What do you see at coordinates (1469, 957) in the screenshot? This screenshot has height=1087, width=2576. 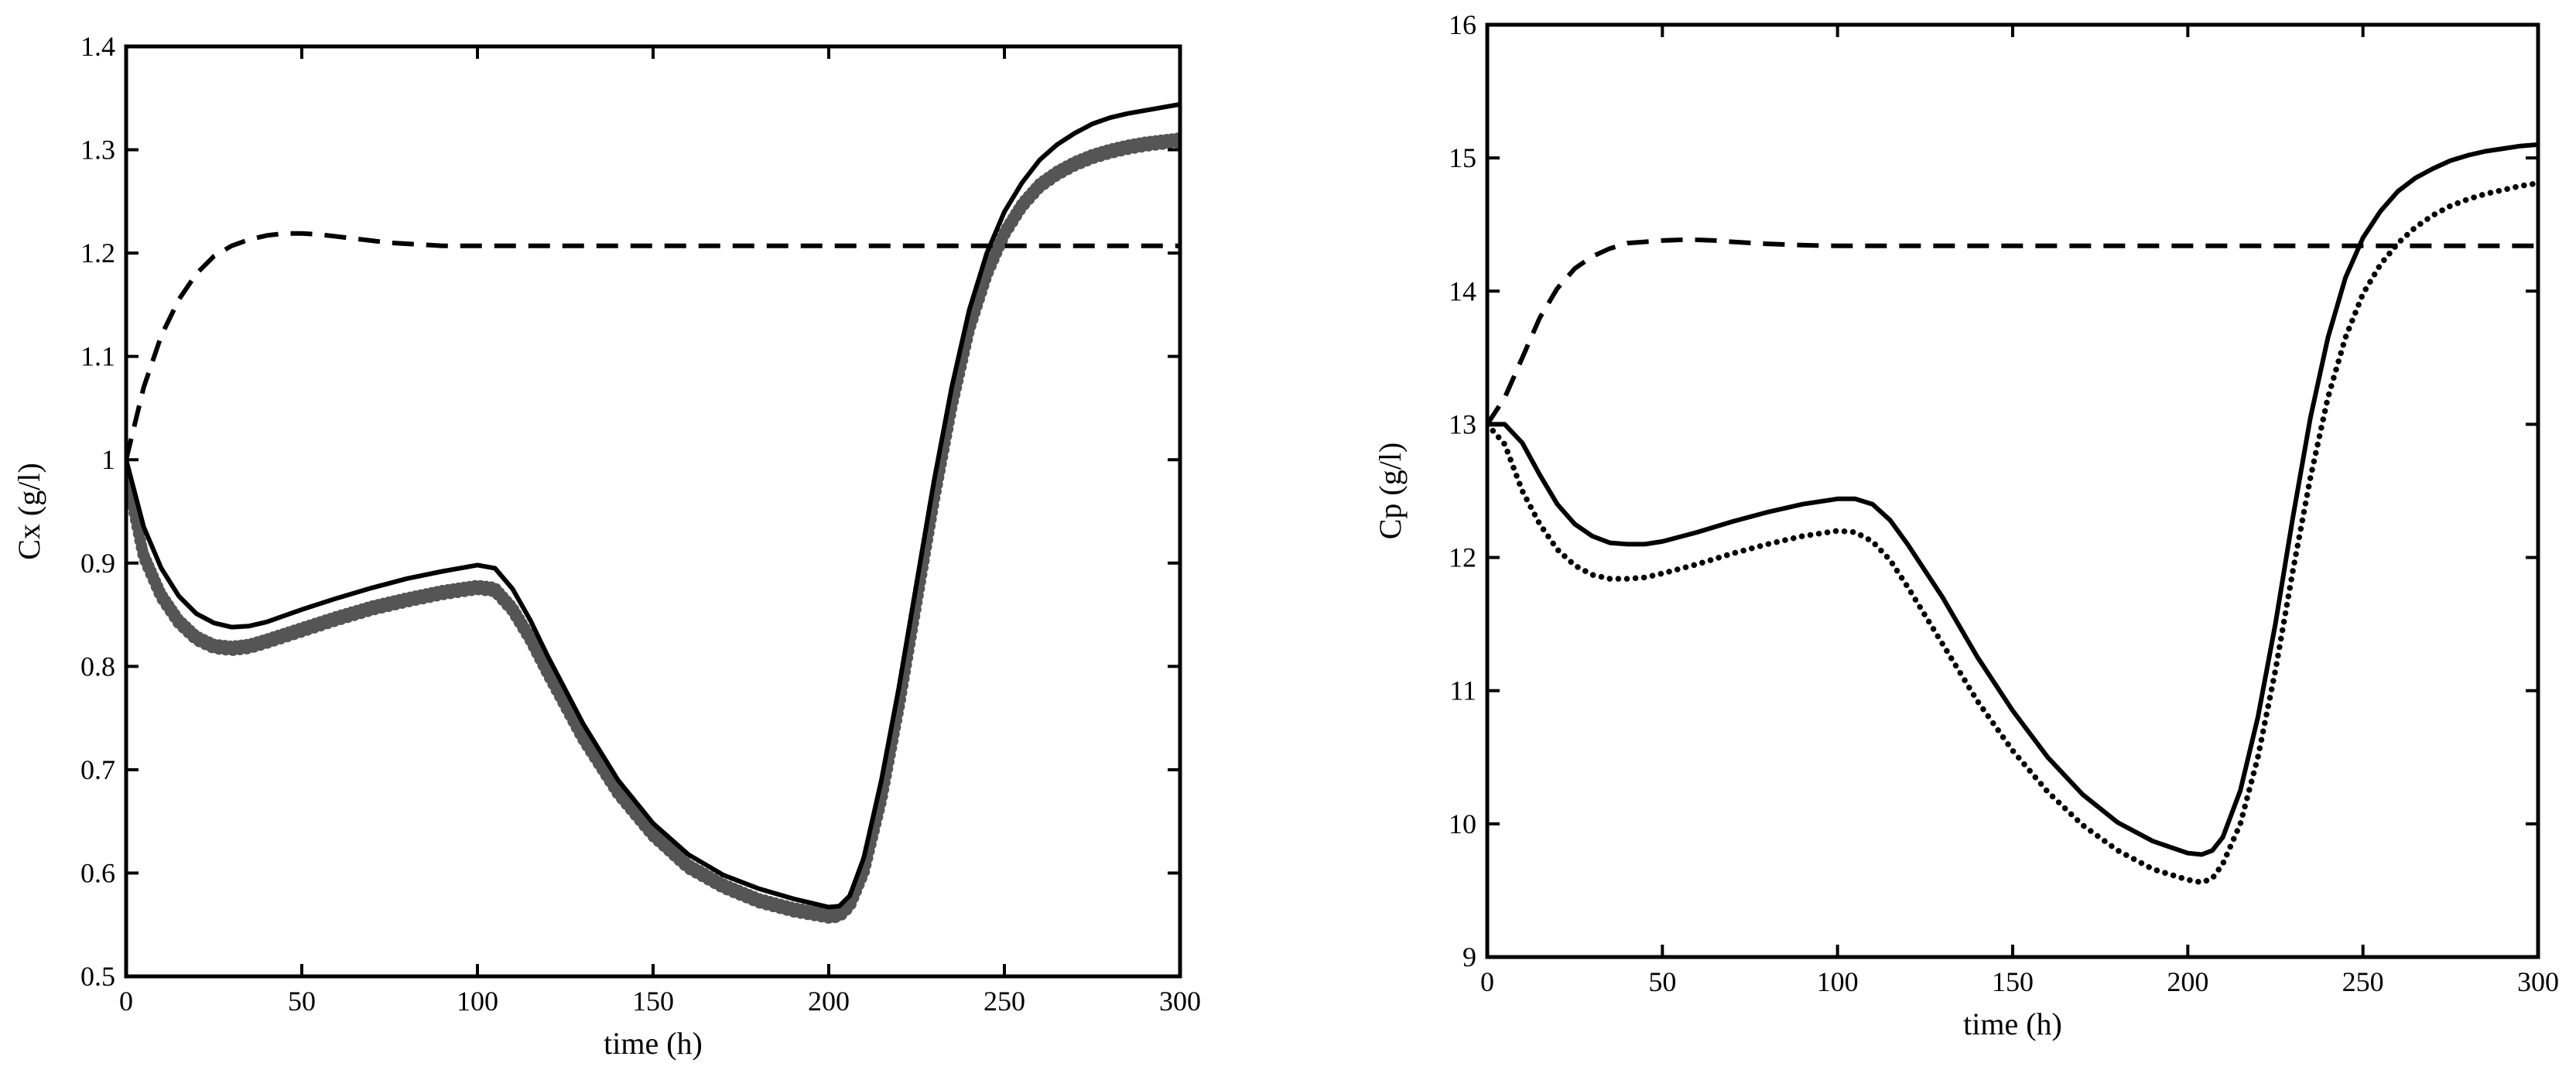 I see `cp-y-tick-label: 9` at bounding box center [1469, 957].